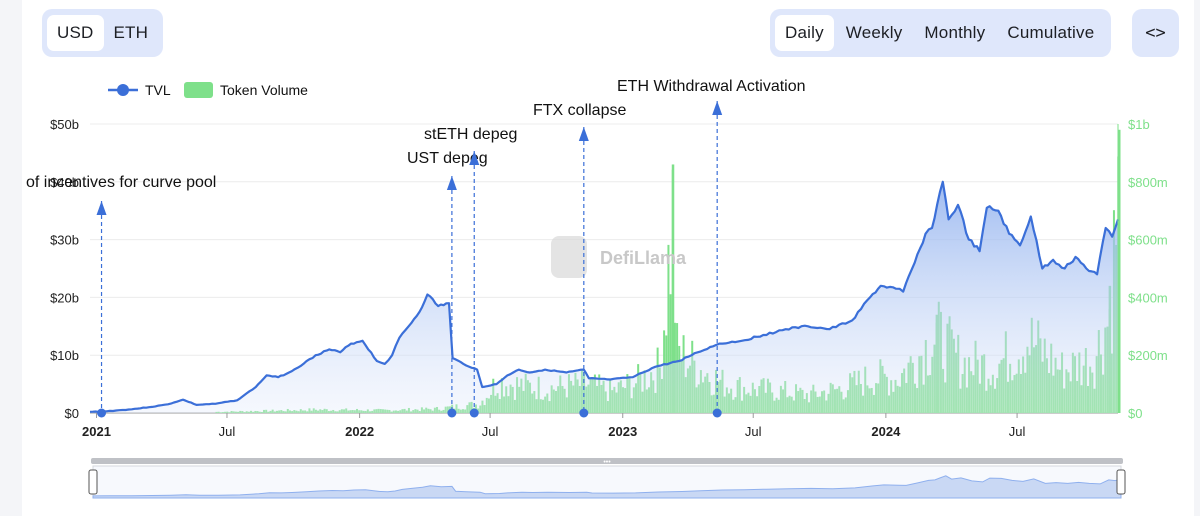  I want to click on y-right-tick-label: $200m, so click(1148, 355).